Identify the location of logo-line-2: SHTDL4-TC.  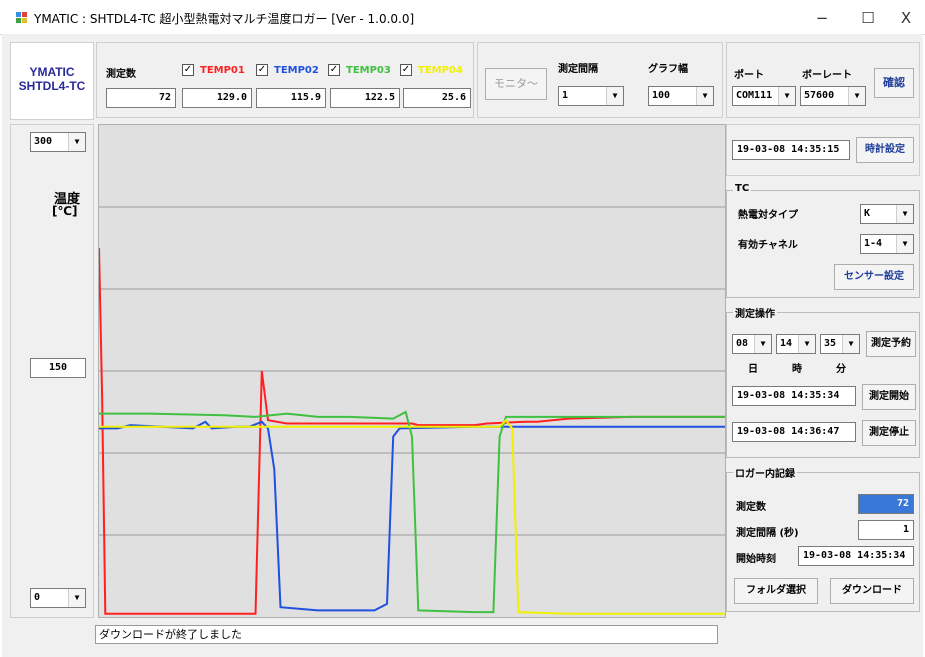
(52, 86).